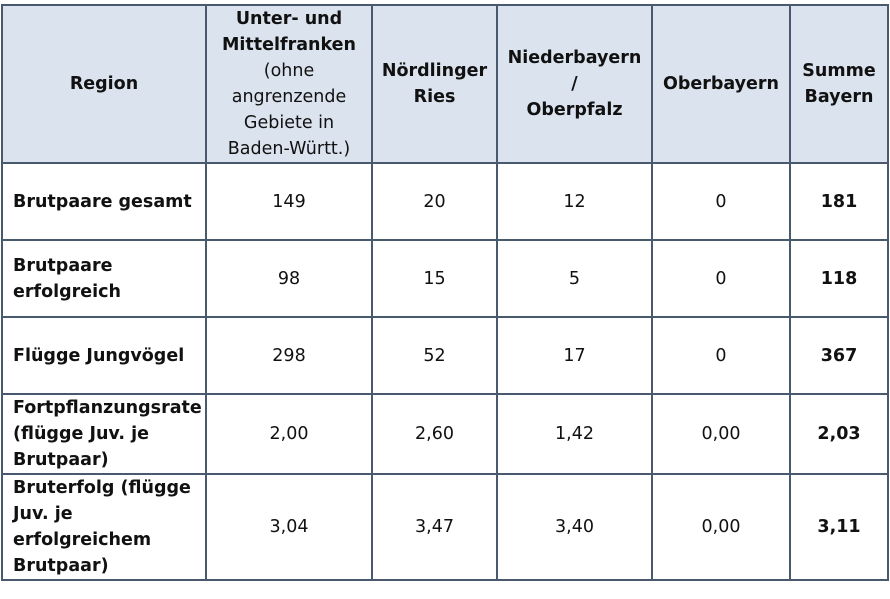 This screenshot has width=890, height=599. What do you see at coordinates (104, 84) in the screenshot?
I see `header-region: Region` at bounding box center [104, 84].